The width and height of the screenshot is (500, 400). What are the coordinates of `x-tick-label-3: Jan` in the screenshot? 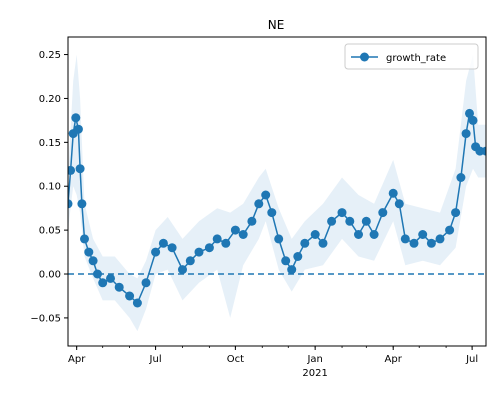 It's located at (314, 359).